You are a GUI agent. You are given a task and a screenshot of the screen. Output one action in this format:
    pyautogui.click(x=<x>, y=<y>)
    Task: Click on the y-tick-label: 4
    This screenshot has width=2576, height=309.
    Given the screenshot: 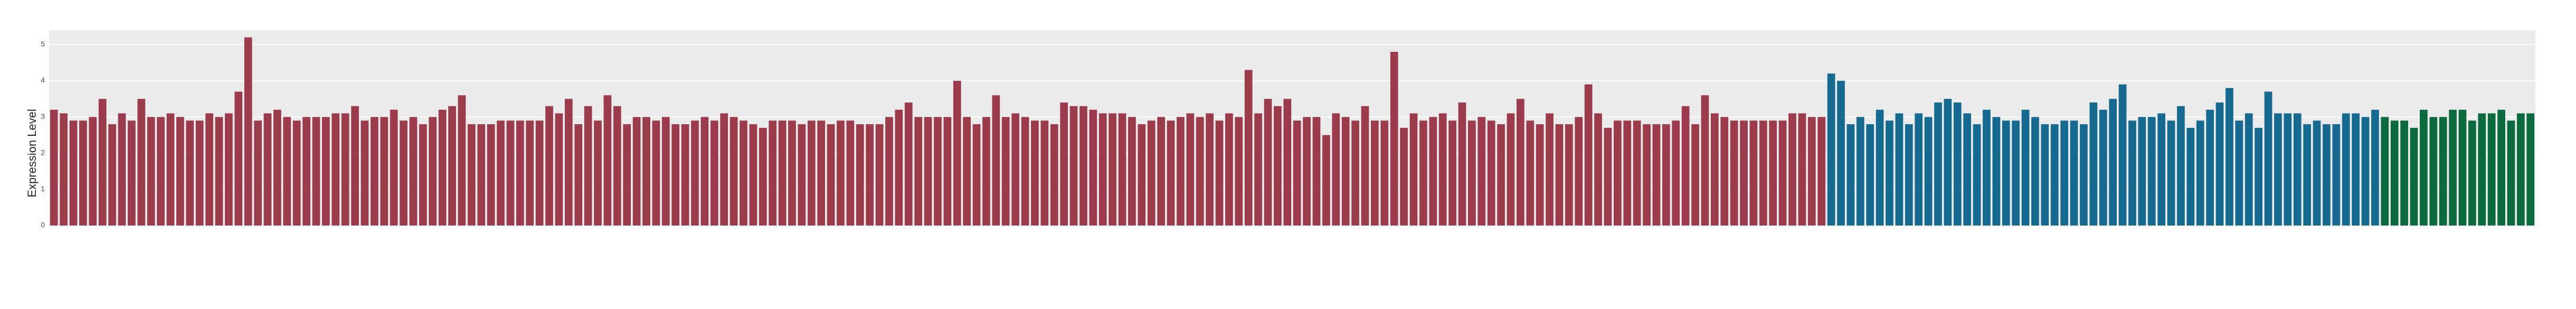 What is the action you would take?
    pyautogui.click(x=43, y=81)
    